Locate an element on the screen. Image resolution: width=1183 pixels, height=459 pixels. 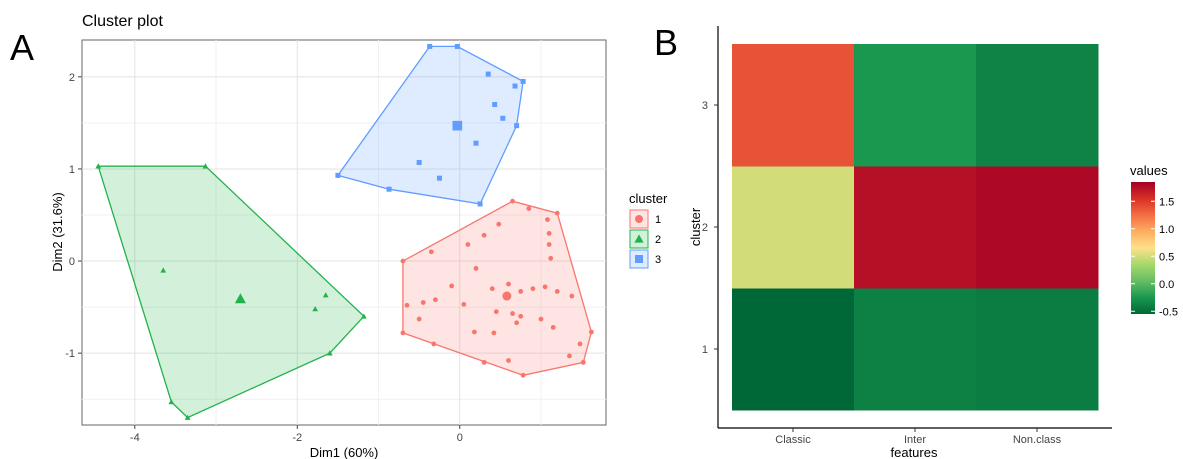
heatmap-x-ticks: Classic Inter Non.class is located at coordinates (918, 437).